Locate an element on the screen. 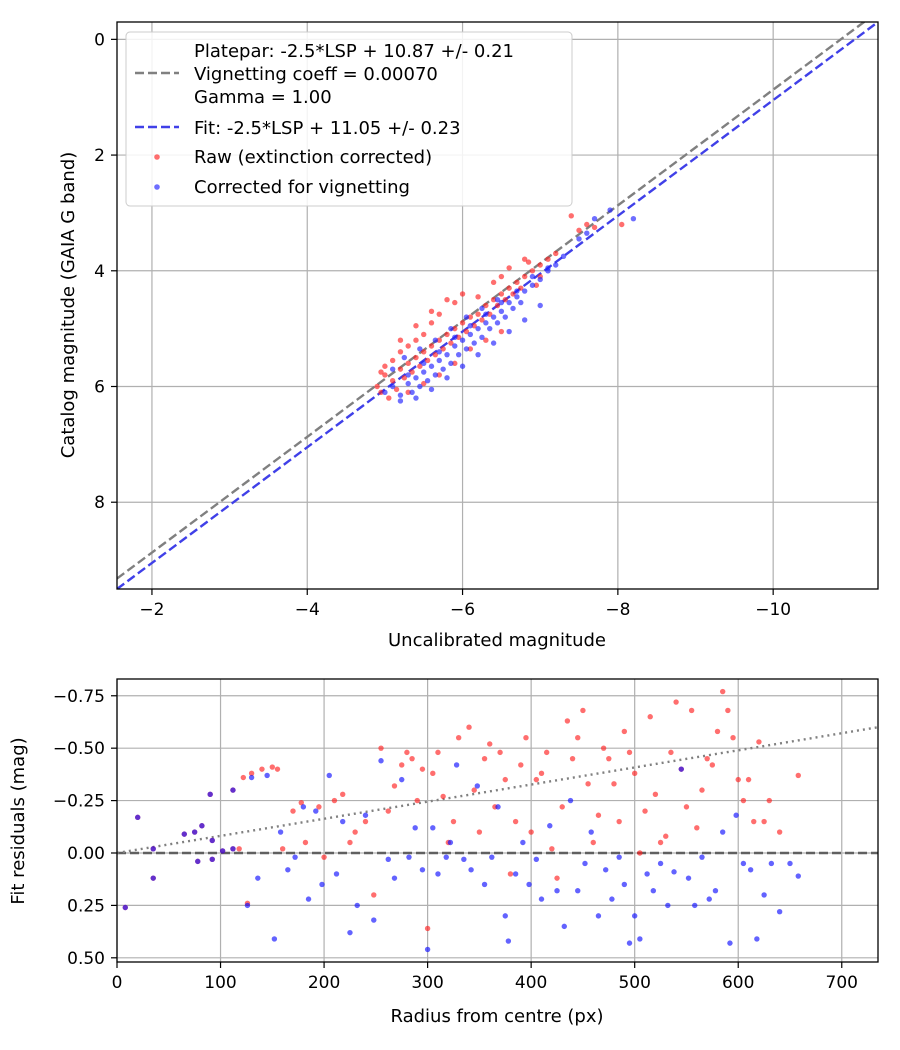  legend-platepar-line-2: Vignetting coeff = 0.00070 is located at coordinates (316, 74).